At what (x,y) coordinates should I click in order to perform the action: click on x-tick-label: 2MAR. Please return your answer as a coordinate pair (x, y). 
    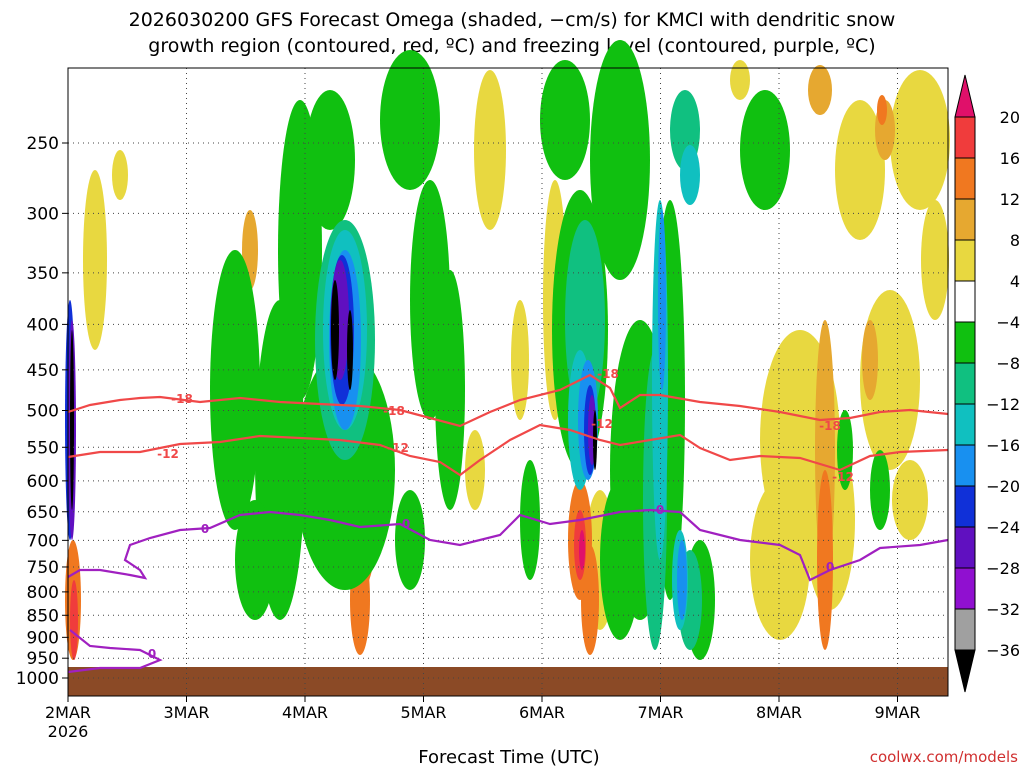
    Looking at the image, I should click on (68, 712).